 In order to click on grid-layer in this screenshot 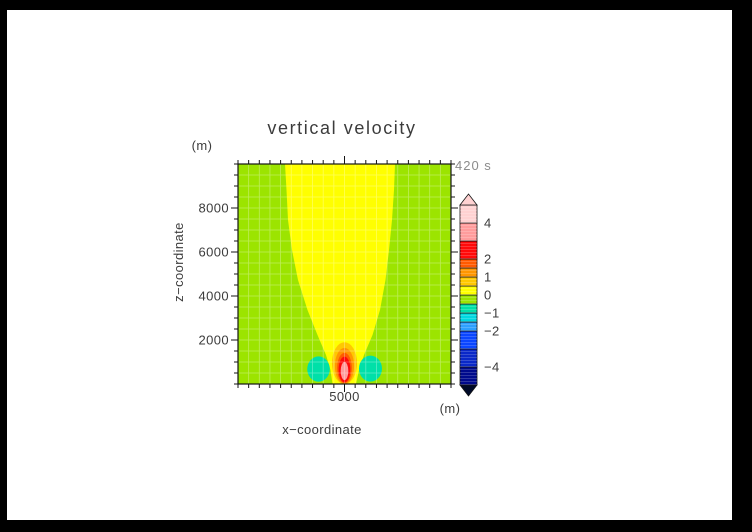, I will do `click(344, 274)`.